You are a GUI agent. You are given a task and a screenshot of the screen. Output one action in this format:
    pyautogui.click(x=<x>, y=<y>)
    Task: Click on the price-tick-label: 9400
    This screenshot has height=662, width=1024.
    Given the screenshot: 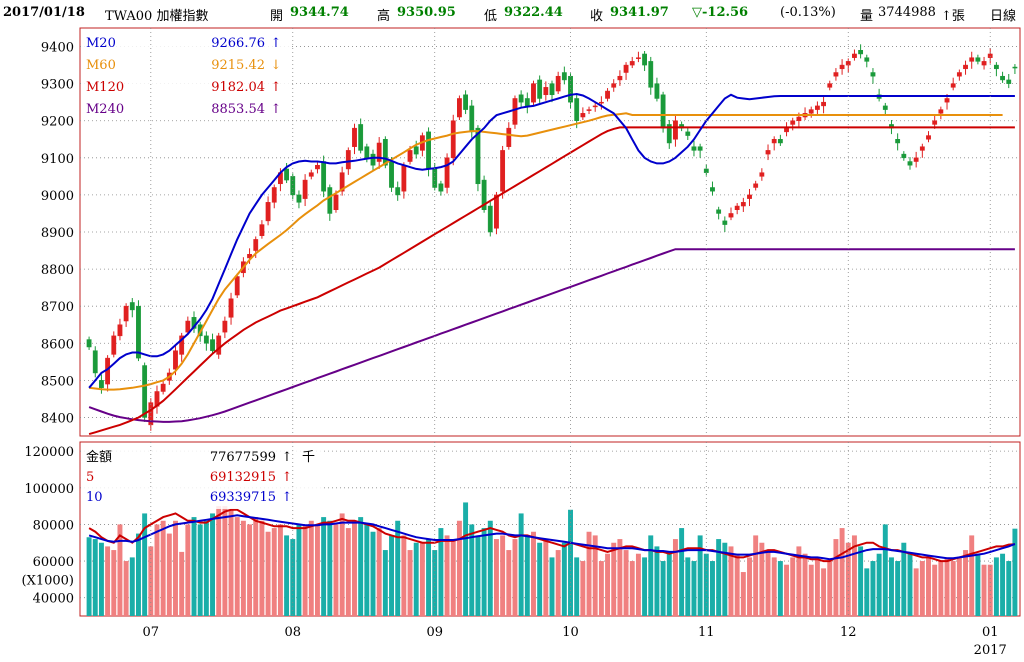 What is the action you would take?
    pyautogui.click(x=57, y=48)
    